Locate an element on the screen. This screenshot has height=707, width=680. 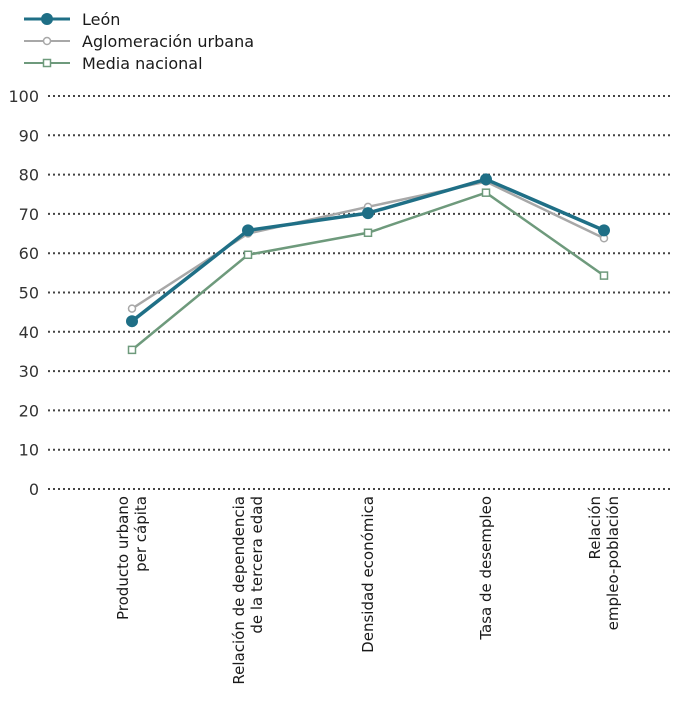
series-line is located at coordinates (367, 250).